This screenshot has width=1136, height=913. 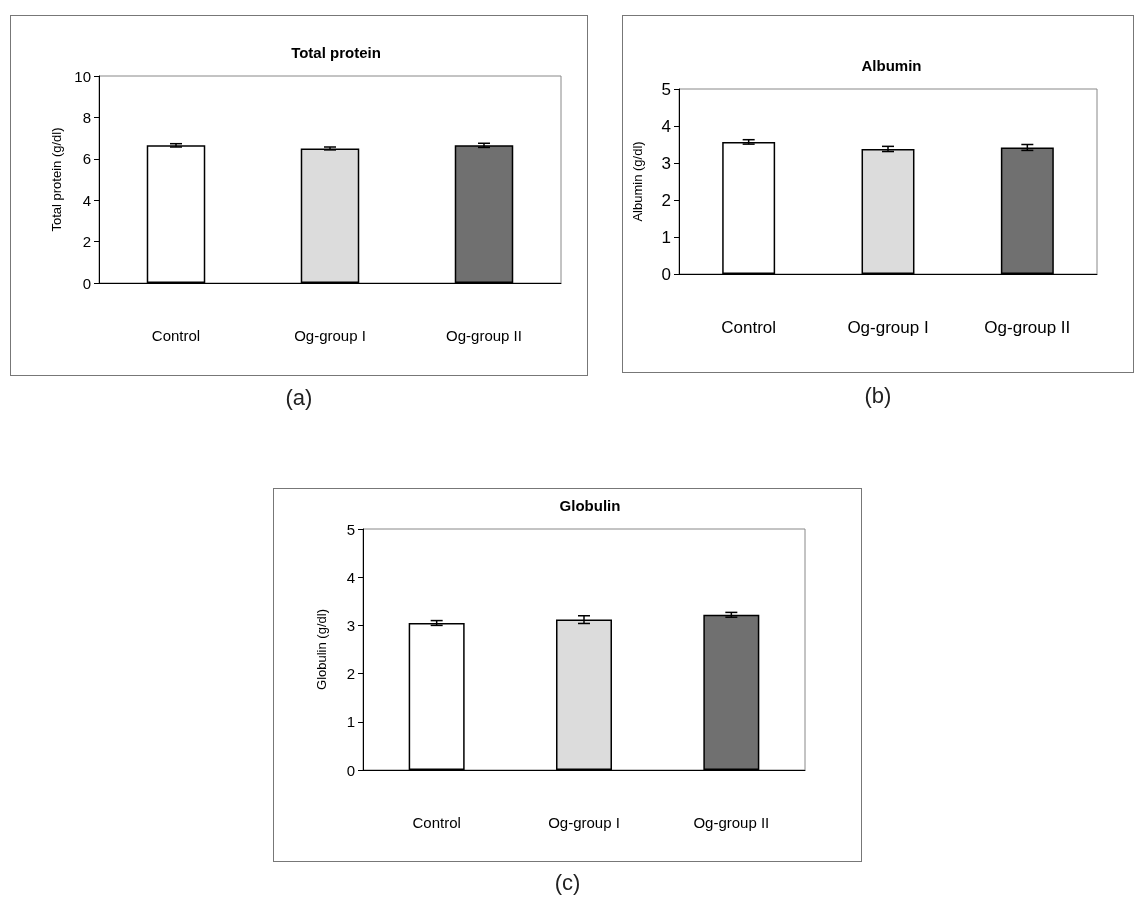 I want to click on y-tick-label: 6, so click(x=86, y=159).